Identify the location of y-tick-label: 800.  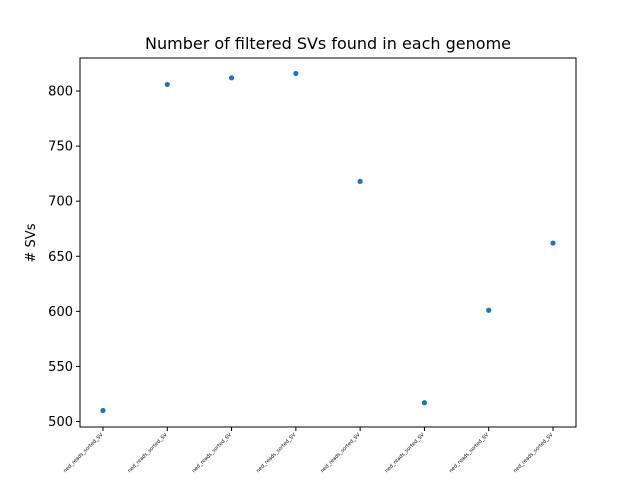
(60, 92).